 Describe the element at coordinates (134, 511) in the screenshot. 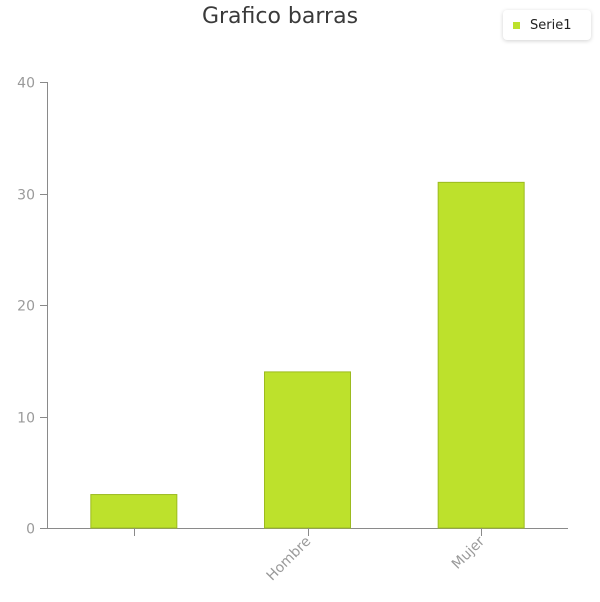

I see `bar-blank` at that location.